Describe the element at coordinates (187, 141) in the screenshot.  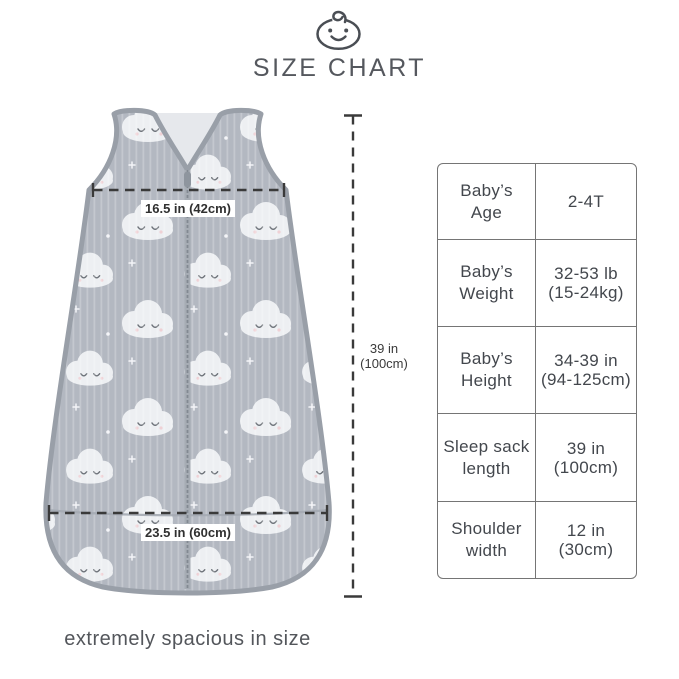
I see `sack-neck-lining` at that location.